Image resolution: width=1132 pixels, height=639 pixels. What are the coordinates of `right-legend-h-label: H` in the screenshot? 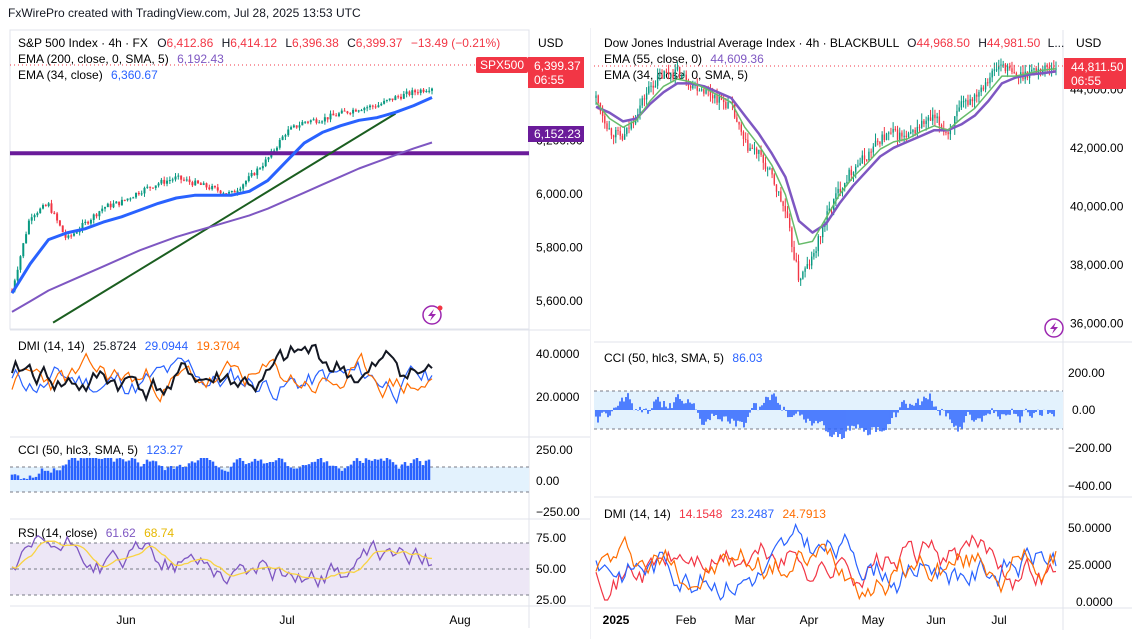 It's located at (982, 43).